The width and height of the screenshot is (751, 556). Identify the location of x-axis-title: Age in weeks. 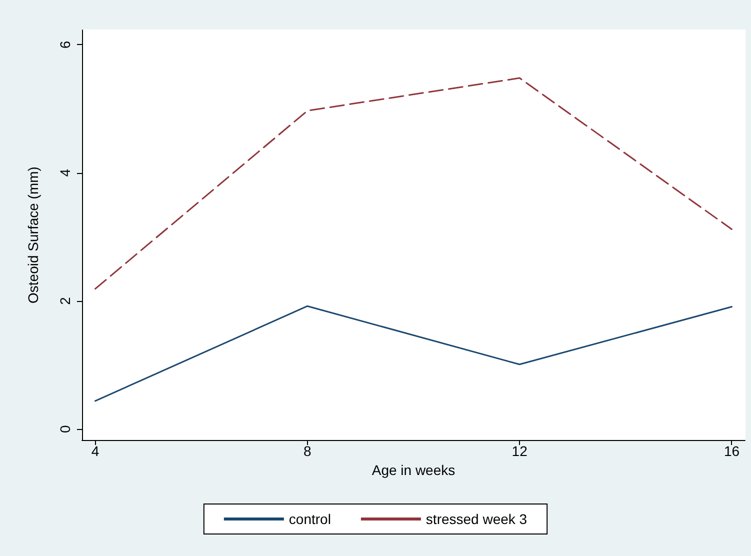
(414, 470).